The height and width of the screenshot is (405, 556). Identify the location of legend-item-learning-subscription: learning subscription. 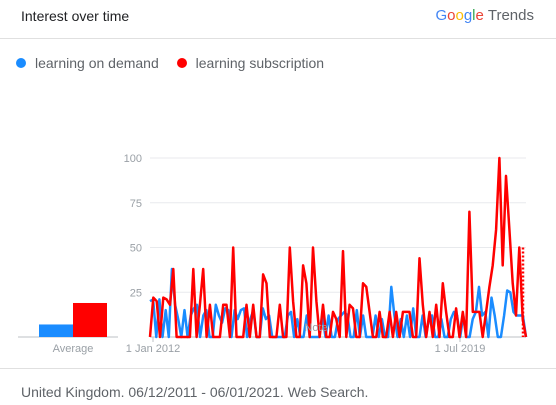
(250, 63).